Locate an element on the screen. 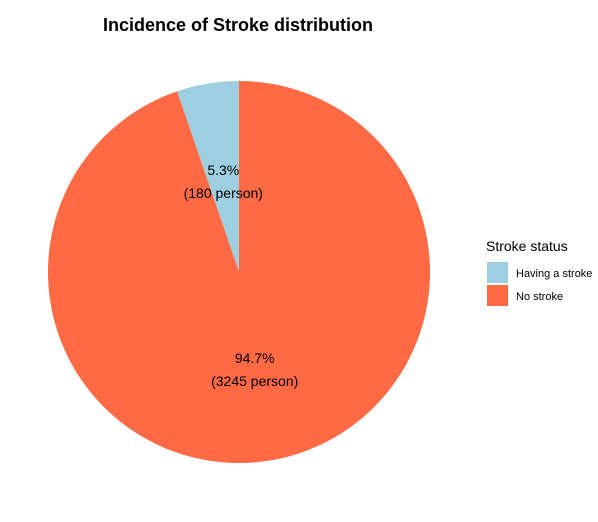  slice-having-stroke is located at coordinates (208, 176).